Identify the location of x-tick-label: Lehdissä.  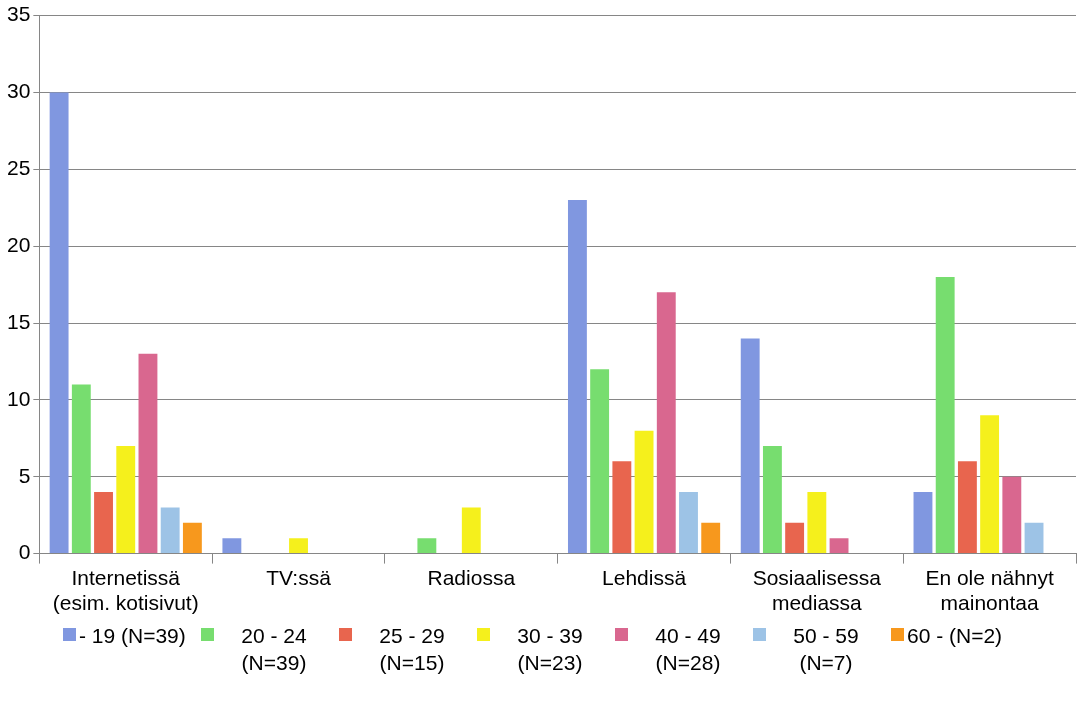
(644, 577).